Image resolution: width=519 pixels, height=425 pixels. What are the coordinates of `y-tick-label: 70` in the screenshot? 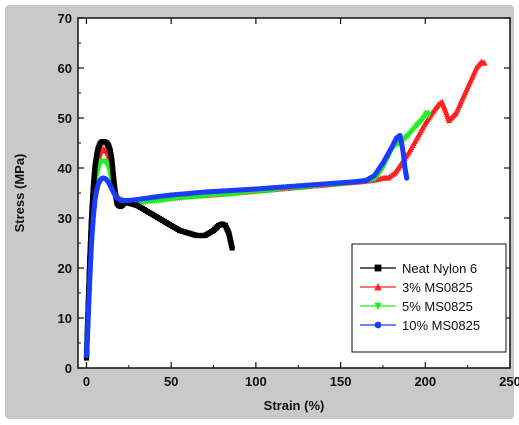 It's located at (65, 18).